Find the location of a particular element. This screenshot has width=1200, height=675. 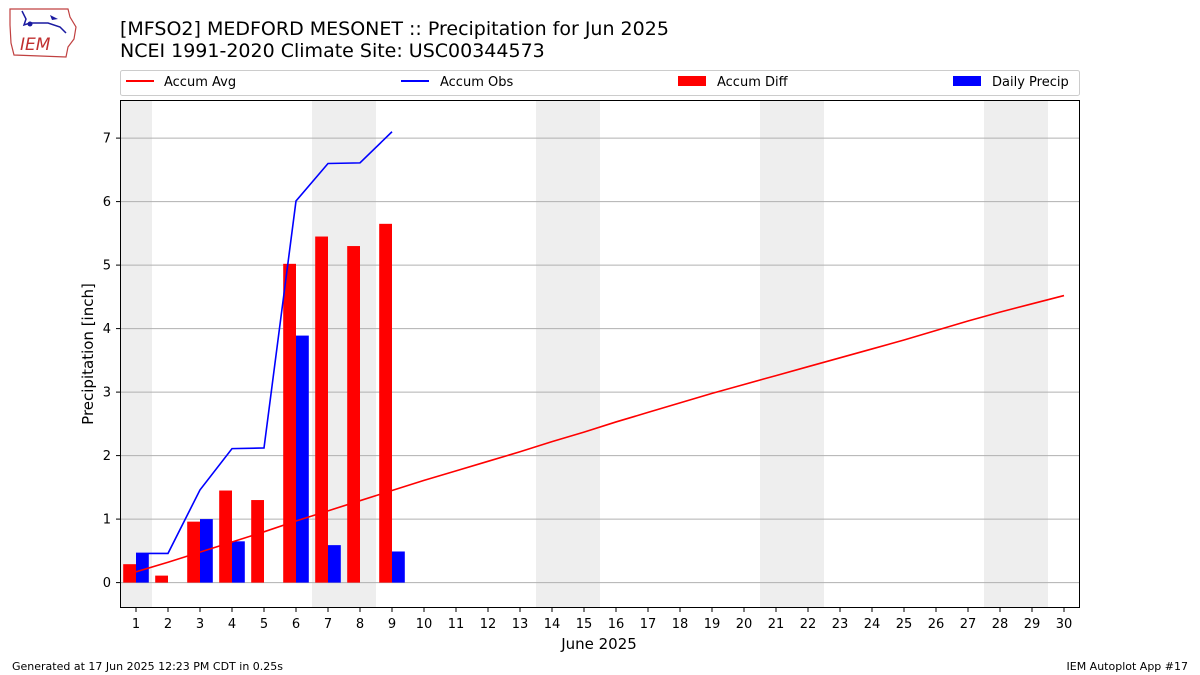

x-tick-label: 6 is located at coordinates (296, 624).